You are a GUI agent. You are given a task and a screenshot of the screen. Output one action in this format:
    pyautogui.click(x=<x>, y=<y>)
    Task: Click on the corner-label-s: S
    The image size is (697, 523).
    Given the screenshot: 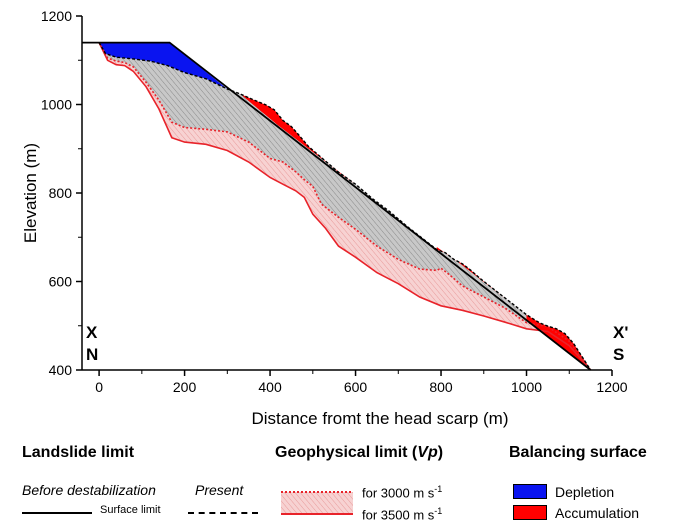 What is the action you would take?
    pyautogui.click(x=618, y=354)
    